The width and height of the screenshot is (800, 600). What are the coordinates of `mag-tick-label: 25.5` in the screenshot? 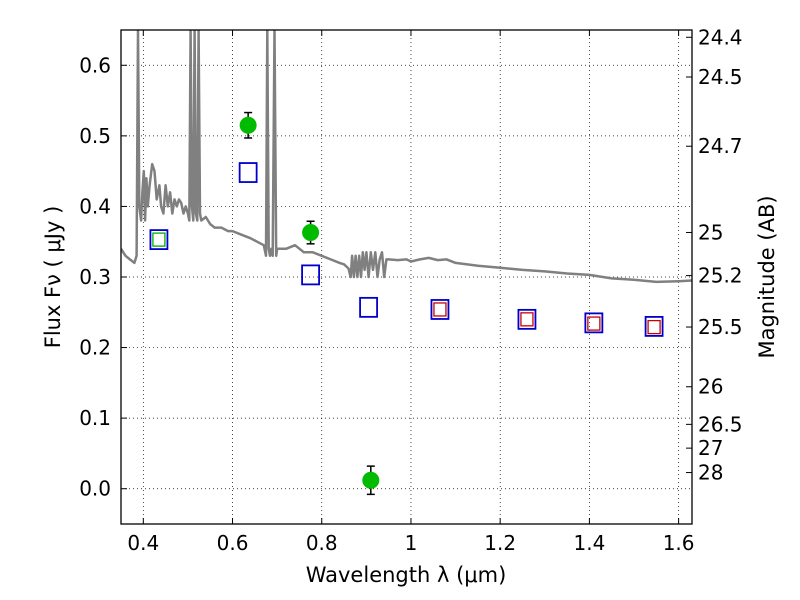 It's located at (720, 327).